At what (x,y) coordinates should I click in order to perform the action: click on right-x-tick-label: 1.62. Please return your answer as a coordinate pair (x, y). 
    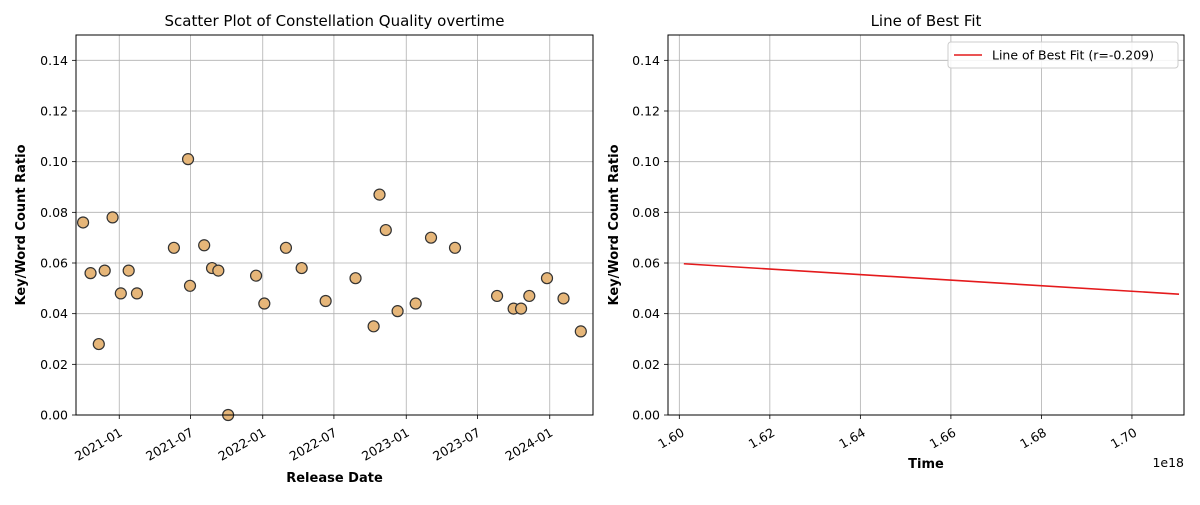
    Looking at the image, I should click on (762, 438).